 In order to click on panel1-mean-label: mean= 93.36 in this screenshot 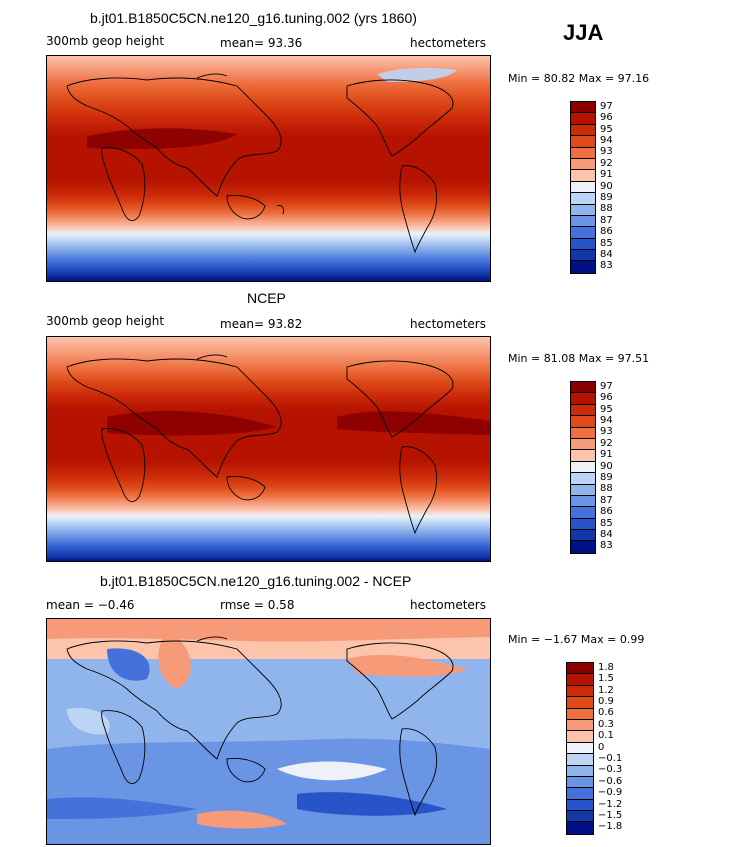, I will do `click(261, 43)`.